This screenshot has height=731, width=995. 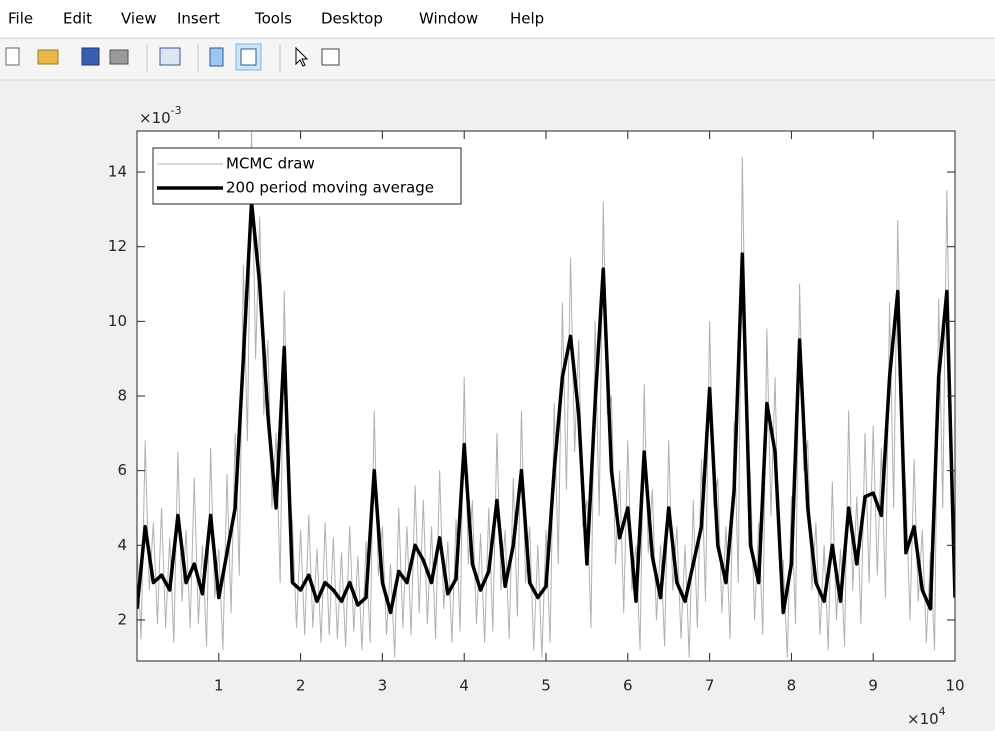 What do you see at coordinates (546, 686) in the screenshot?
I see `x-tick-label: 5` at bounding box center [546, 686].